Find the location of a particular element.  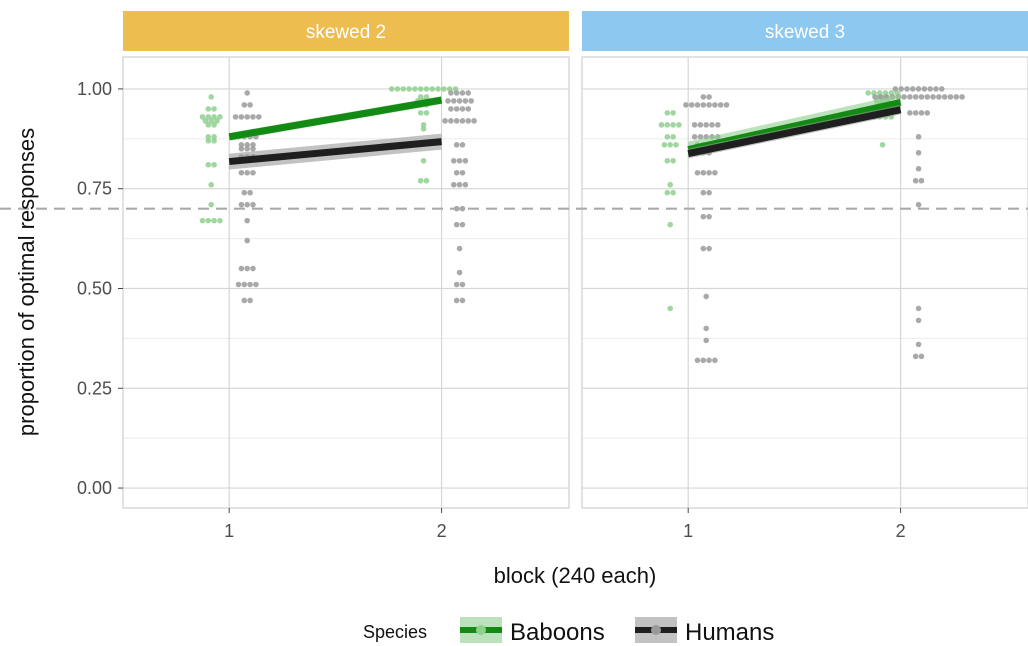

legend: Species Baboons Humans is located at coordinates (568, 631).